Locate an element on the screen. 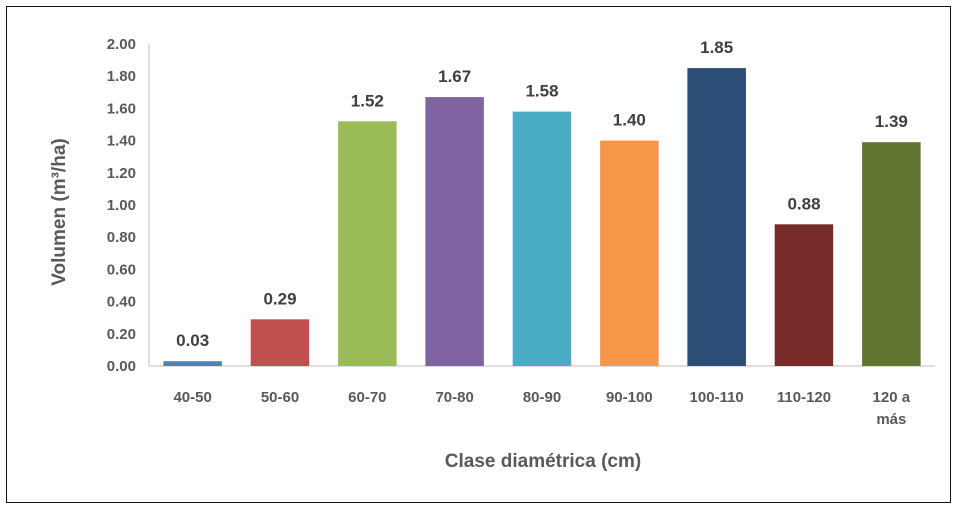 The height and width of the screenshot is (509, 957). x-tick-label: 60-70 is located at coordinates (367, 397).